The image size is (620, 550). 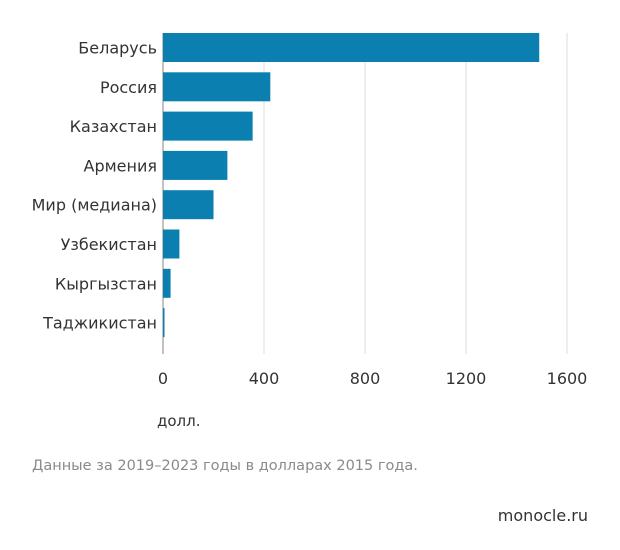 I want to click on category-label: Таджикистан, so click(x=99, y=323).